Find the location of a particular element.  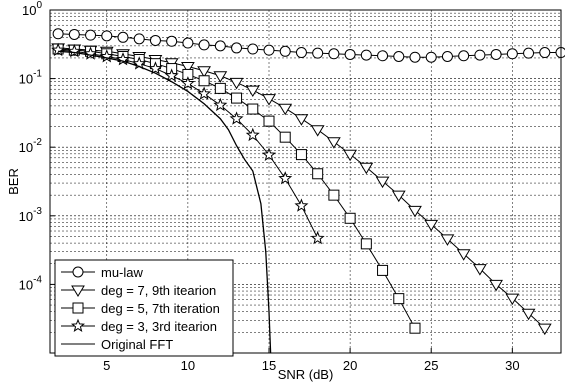

y-tick-exponent: 0 is located at coordinates (39, 5).